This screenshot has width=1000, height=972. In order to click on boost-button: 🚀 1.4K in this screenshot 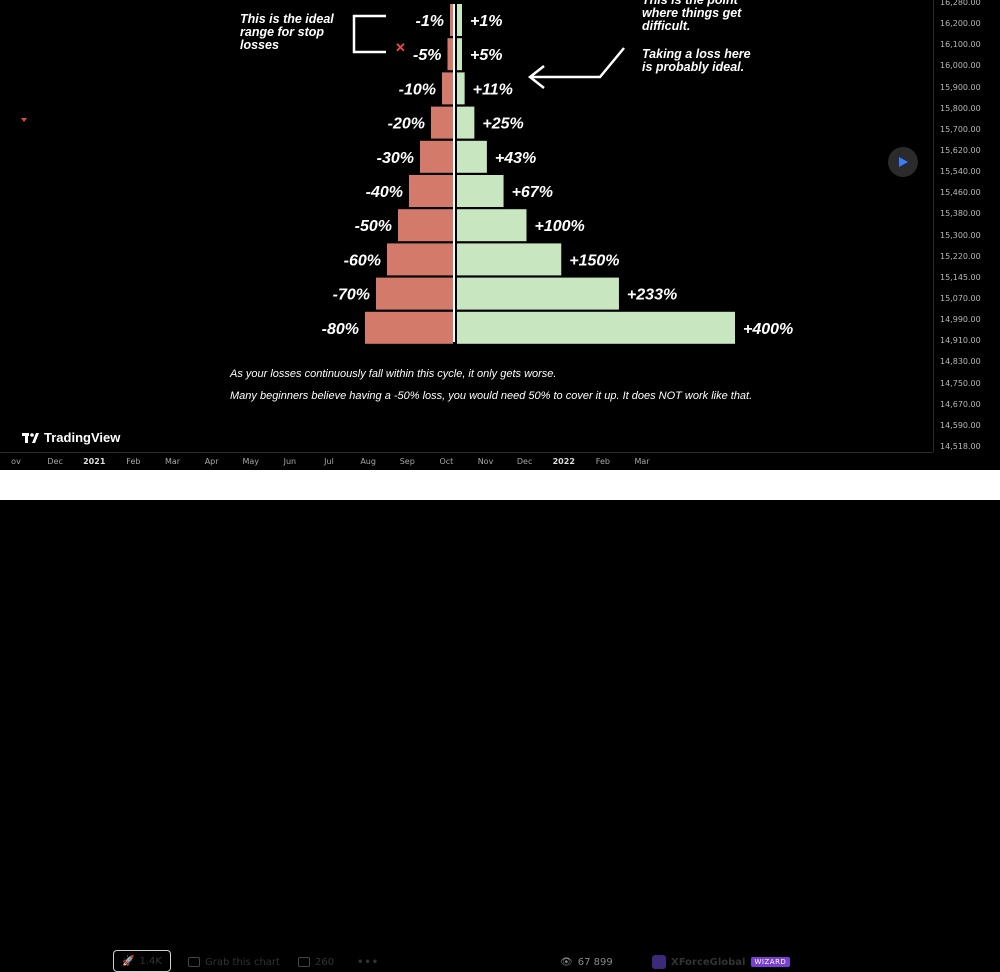, I will do `click(142, 961)`.